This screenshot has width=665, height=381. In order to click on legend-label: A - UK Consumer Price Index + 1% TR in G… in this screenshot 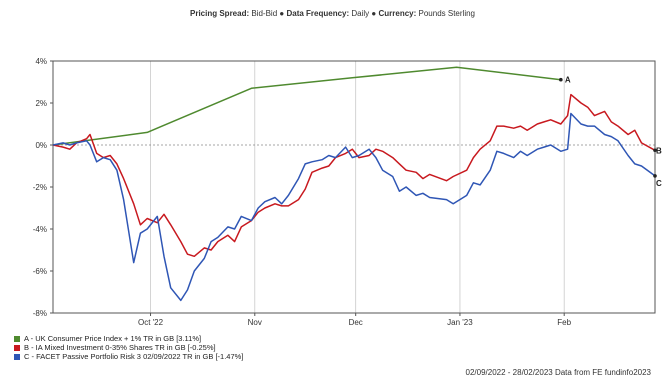, I will do `click(113, 338)`.